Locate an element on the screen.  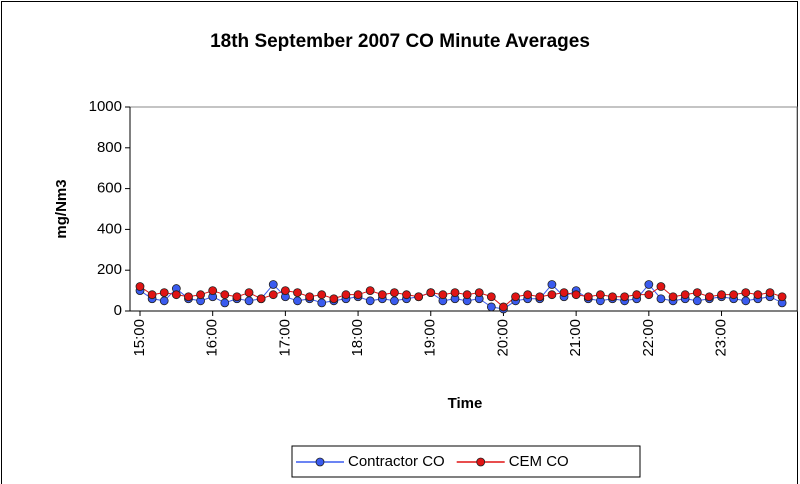
x-tick-label: 22:00 is located at coordinates (648, 338).